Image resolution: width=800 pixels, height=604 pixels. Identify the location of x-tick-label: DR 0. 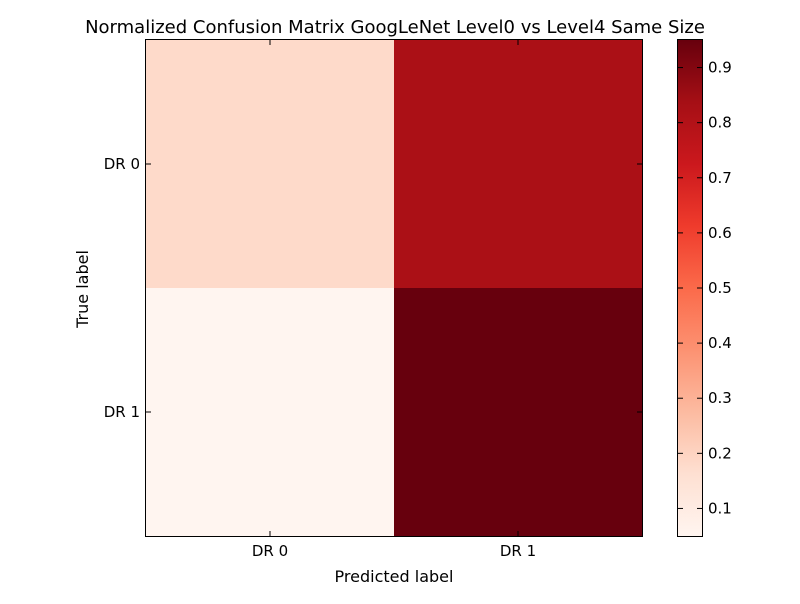
(270, 551).